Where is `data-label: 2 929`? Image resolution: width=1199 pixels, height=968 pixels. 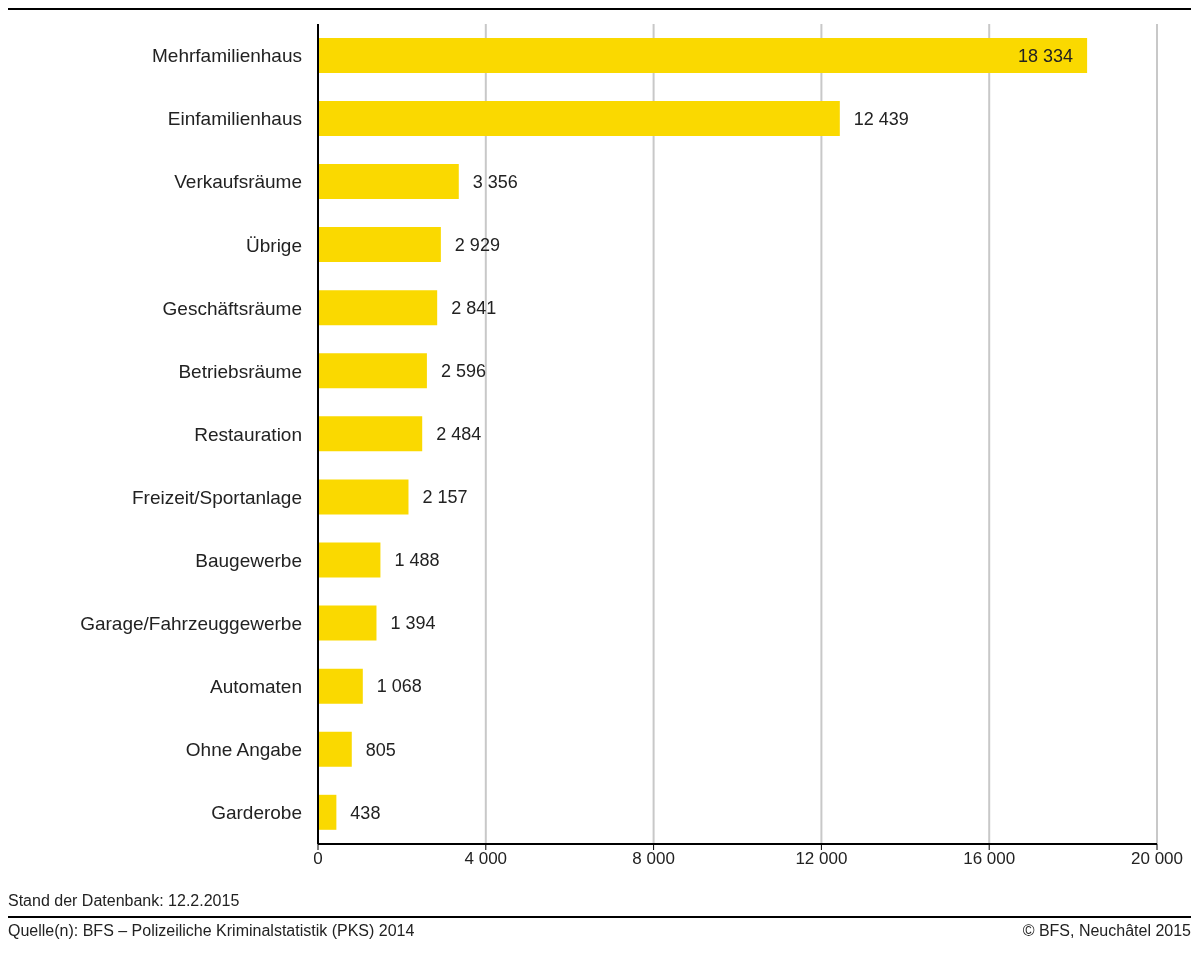 data-label: 2 929 is located at coordinates (477, 244).